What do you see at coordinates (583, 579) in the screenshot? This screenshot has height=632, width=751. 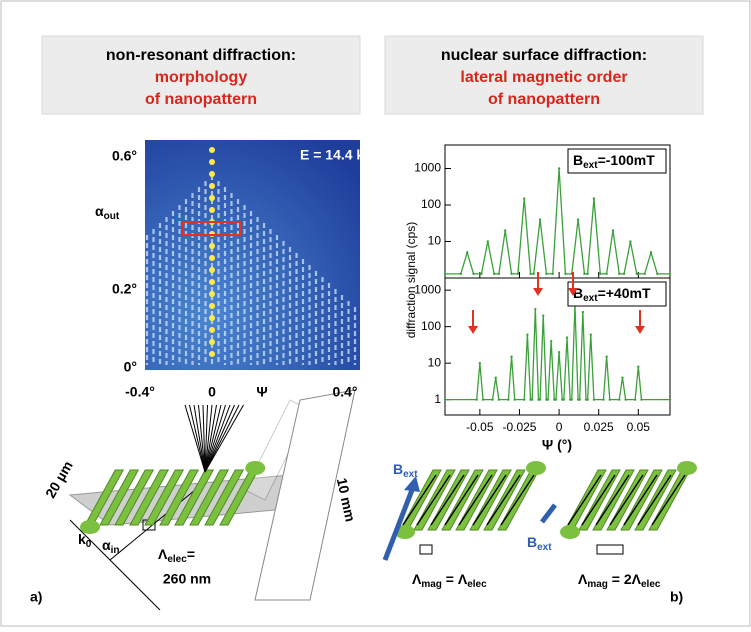 I see `text: Λ` at bounding box center [583, 579].